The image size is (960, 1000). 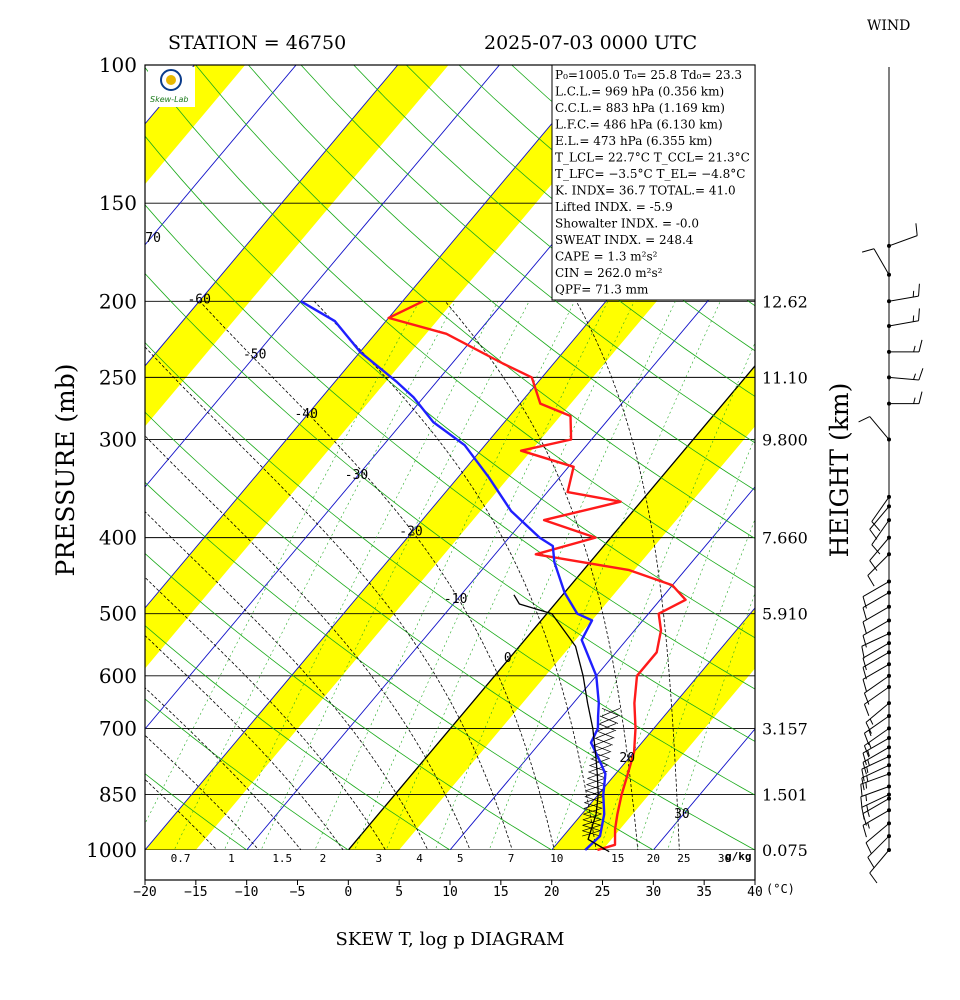 I want to click on x-unit-label: (°C), so click(x=780, y=889).